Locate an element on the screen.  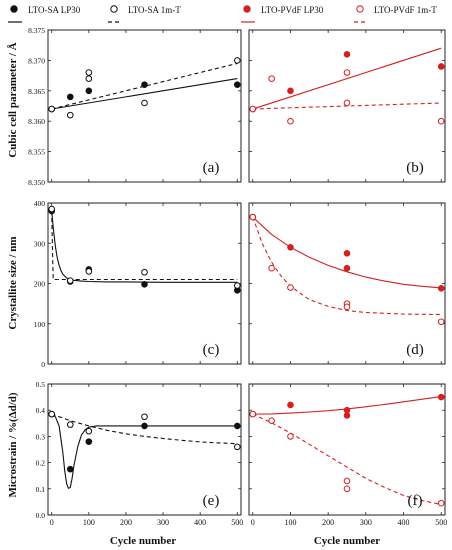
panel-c: 0 100 200 300 400 (c) is located at coordinates (138, 284).